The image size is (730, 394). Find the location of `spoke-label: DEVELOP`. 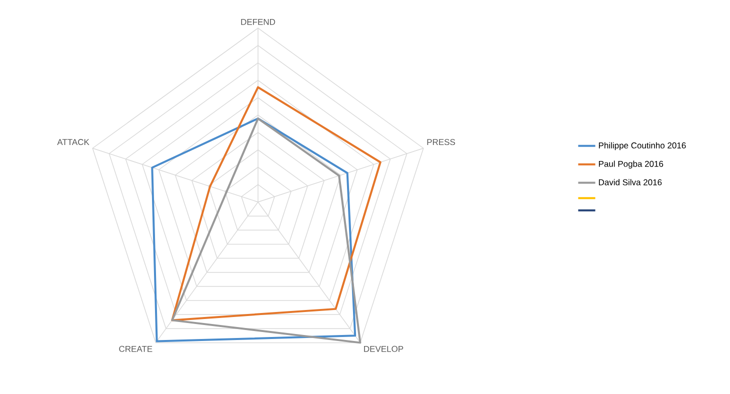

spoke-label: DEVELOP is located at coordinates (384, 349).